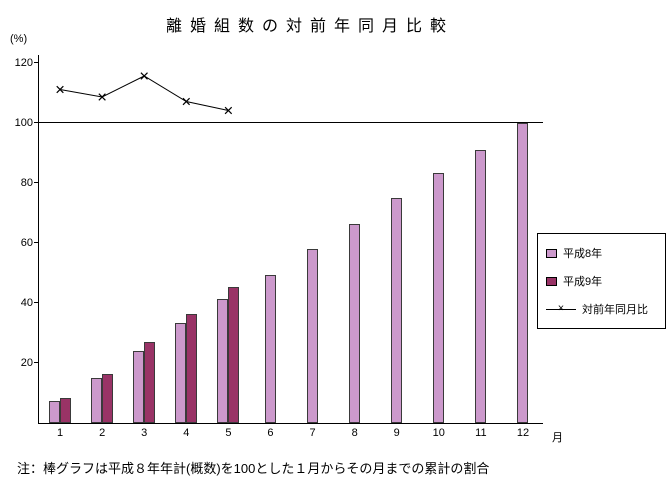  What do you see at coordinates (438, 433) in the screenshot?
I see `x-tick-label: 10` at bounding box center [438, 433].